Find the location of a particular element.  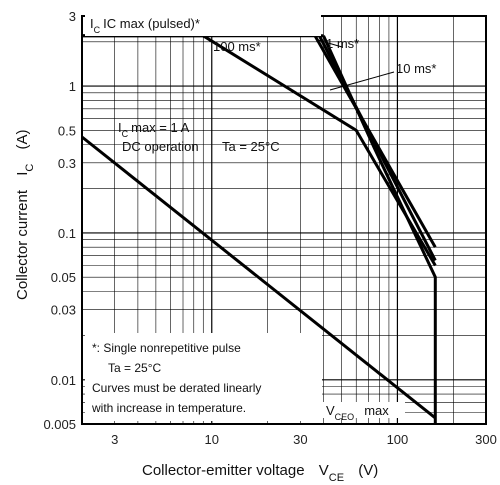

ic-max-pulsed-bg is located at coordinates (203, 23).